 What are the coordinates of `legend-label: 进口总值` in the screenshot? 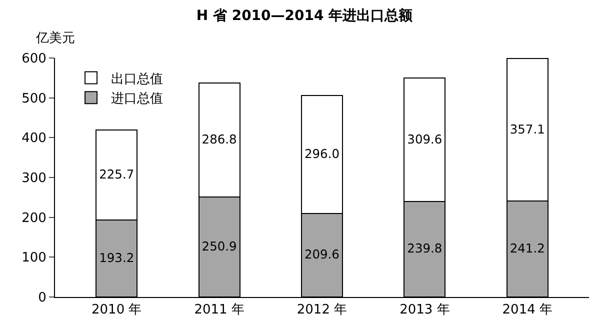 It's located at (137, 99).